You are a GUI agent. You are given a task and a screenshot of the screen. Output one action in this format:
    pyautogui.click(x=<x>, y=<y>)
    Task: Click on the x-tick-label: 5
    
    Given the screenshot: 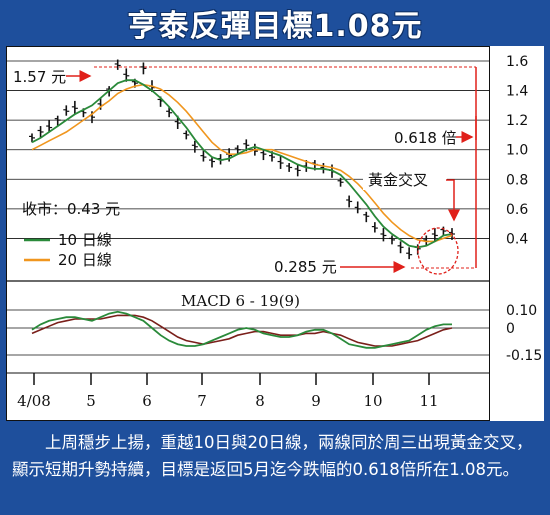 What is the action you would take?
    pyautogui.click(x=91, y=401)
    